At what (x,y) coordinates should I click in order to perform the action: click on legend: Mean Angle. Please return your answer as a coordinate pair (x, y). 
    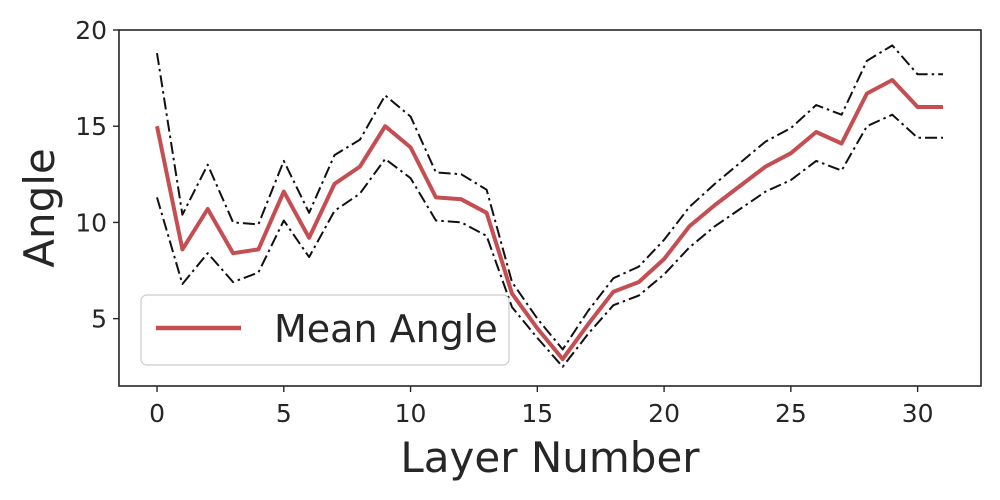
    Looking at the image, I should click on (325, 330).